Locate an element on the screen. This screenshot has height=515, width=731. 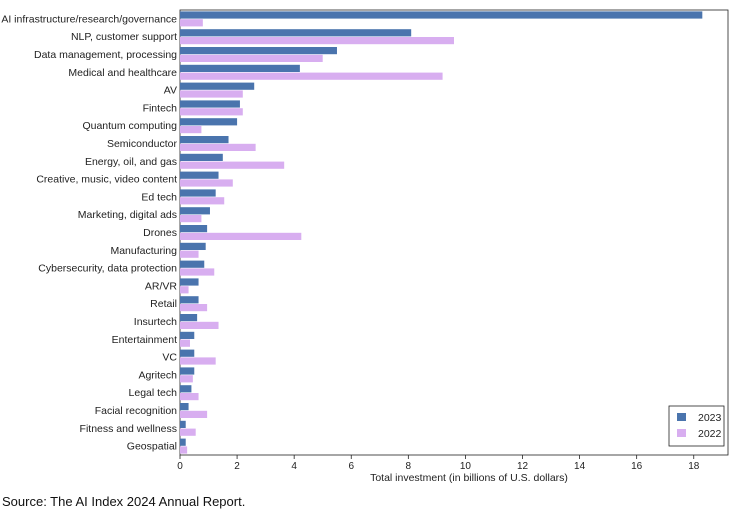
bar-2022-cybersecurity-data-protection is located at coordinates (197, 272).